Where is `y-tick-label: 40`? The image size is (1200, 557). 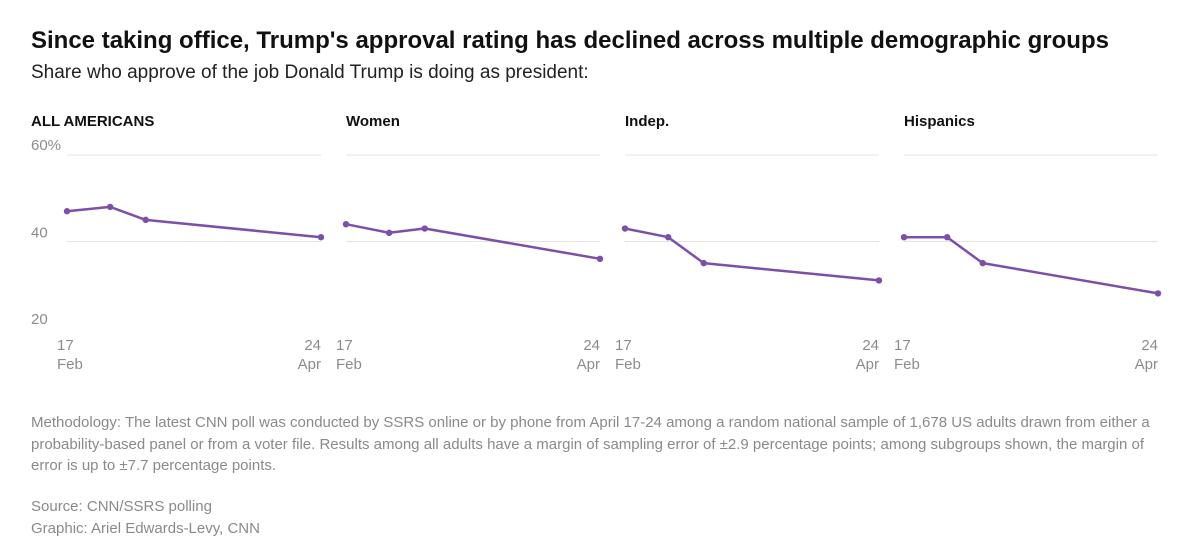
y-tick-label: 40 is located at coordinates (39, 233).